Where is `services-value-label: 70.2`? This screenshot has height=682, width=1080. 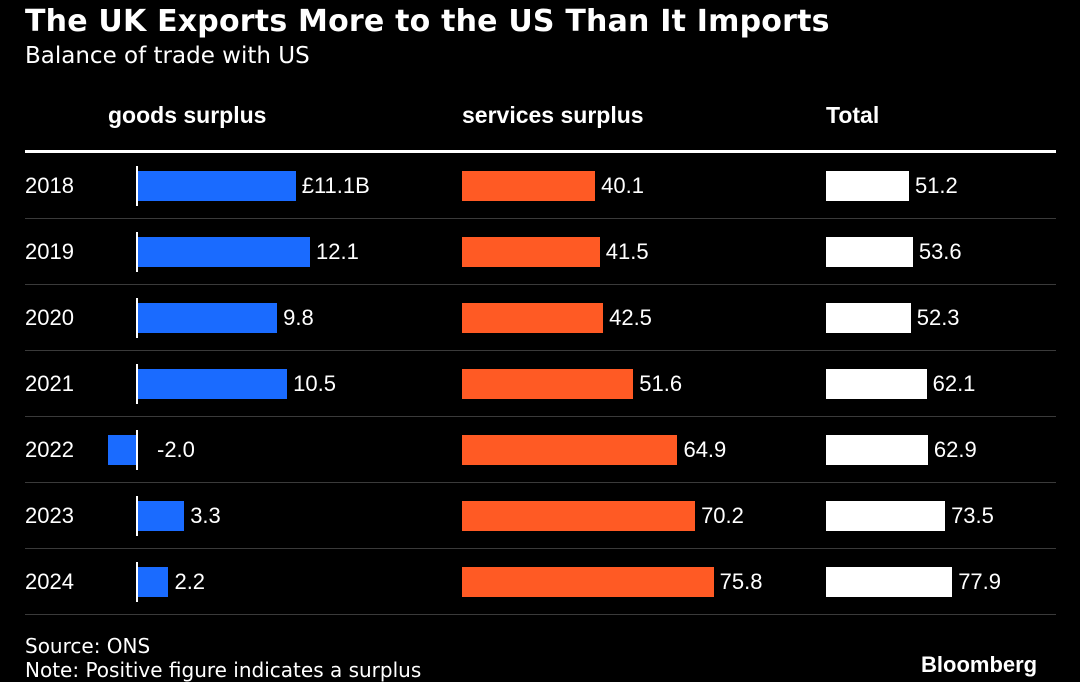 services-value-label: 70.2 is located at coordinates (722, 515).